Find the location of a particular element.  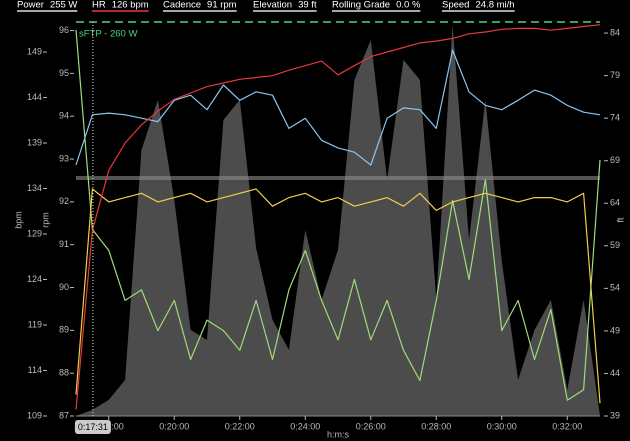

y-axis-label: ft is located at coordinates (620, 220).